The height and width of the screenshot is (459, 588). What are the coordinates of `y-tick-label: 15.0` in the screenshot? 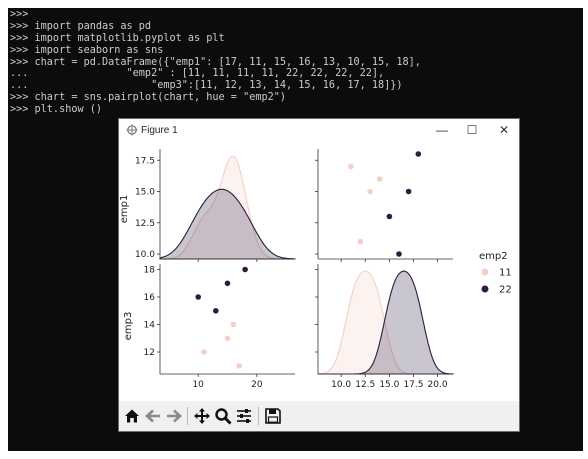 It's located at (145, 193).